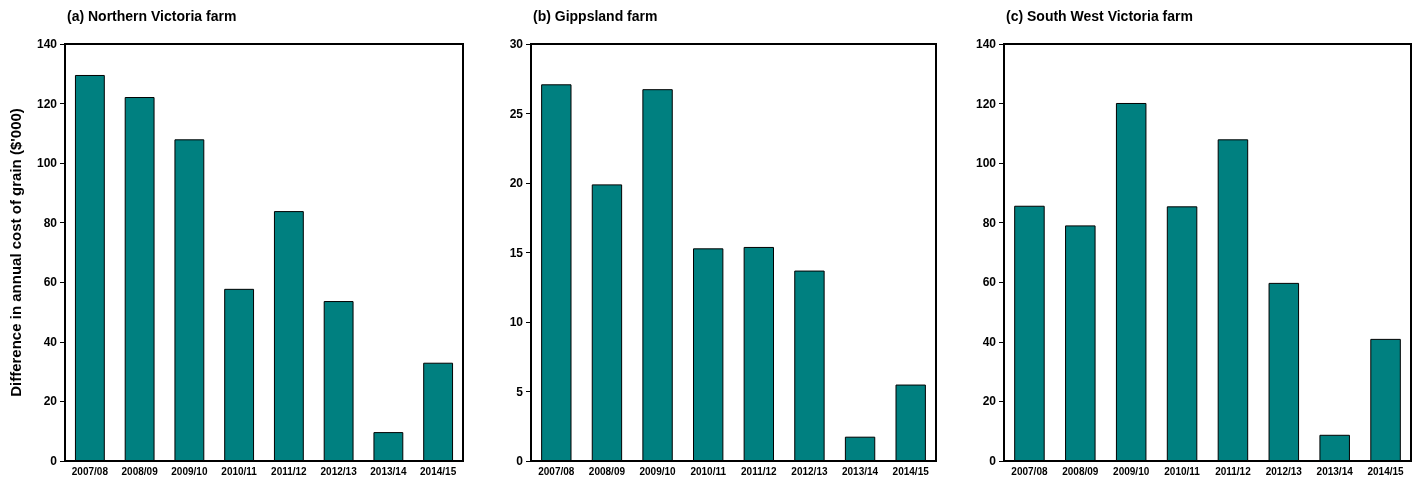  What do you see at coordinates (152, 16) in the screenshot?
I see `chart-title: (a) Northern Victoria farm` at bounding box center [152, 16].